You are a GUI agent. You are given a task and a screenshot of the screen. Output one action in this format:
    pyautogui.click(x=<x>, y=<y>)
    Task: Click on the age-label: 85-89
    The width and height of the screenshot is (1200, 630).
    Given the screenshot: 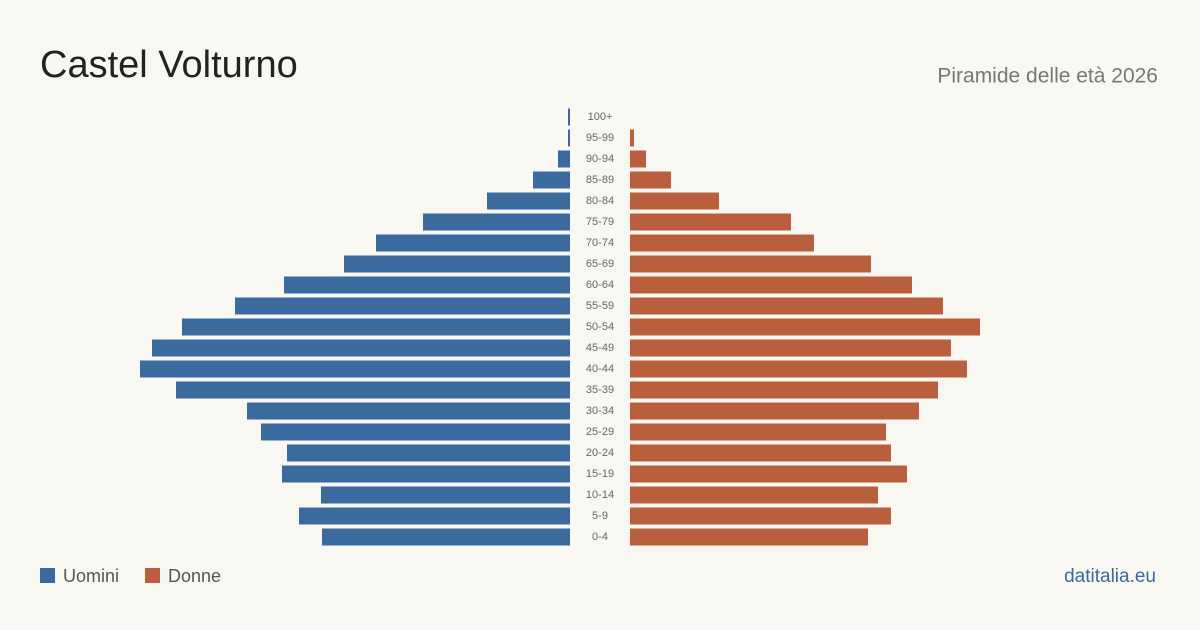 What is the action you would take?
    pyautogui.click(x=600, y=180)
    